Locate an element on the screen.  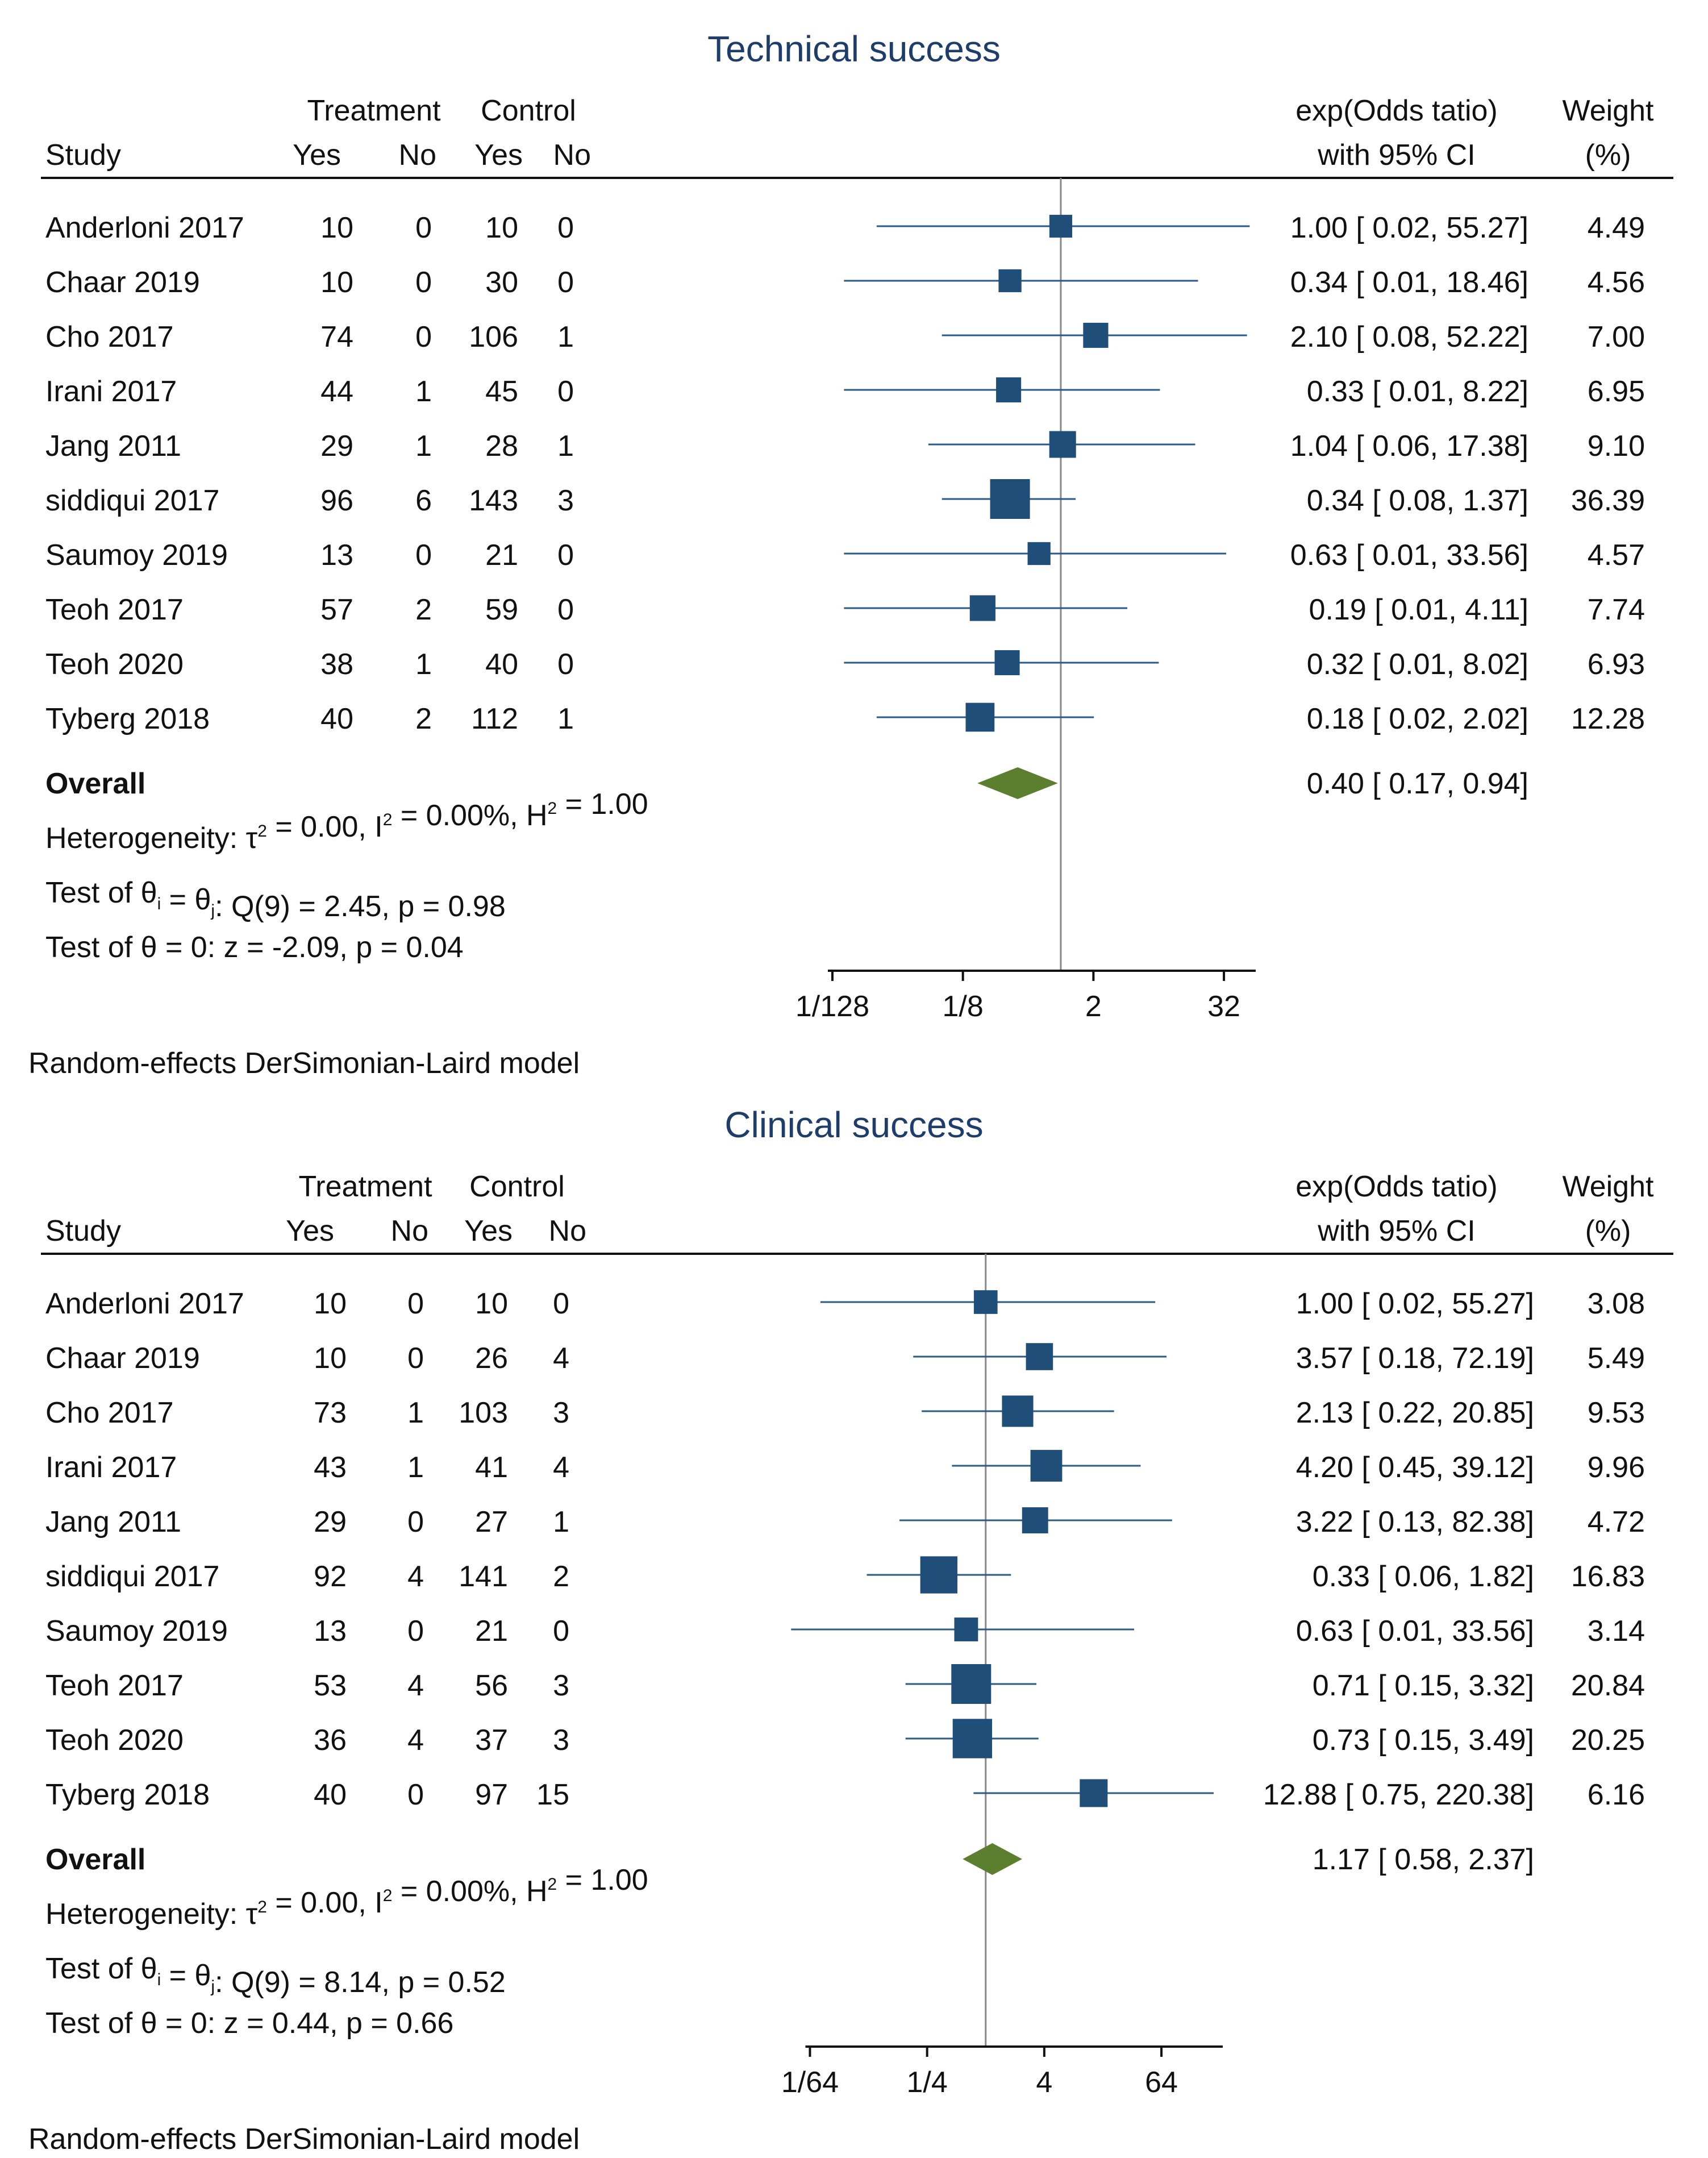
control-yes-count: 40 is located at coordinates (502, 664).